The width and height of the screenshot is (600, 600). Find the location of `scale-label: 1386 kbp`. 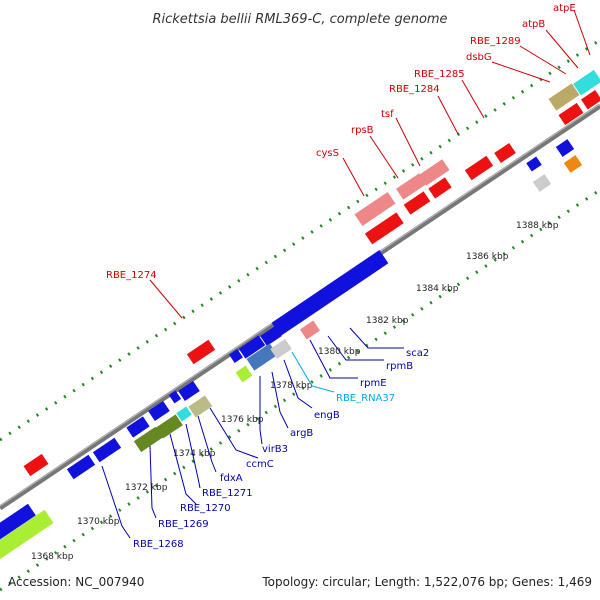

scale-label: 1386 kbp is located at coordinates (487, 257).